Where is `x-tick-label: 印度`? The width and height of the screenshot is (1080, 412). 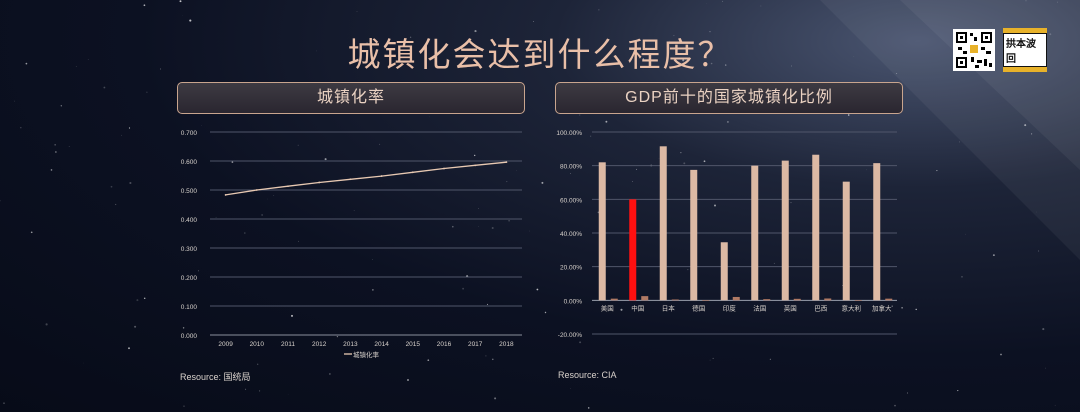 x-tick-label: 印度 is located at coordinates (730, 307).